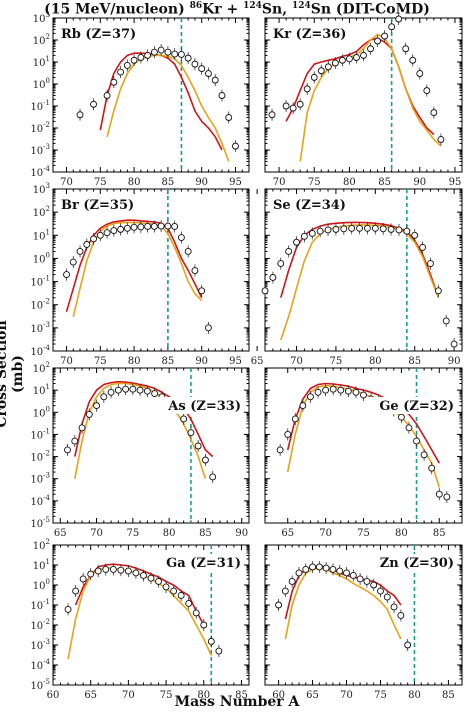  What do you see at coordinates (363, 453) in the screenshot?
I see `panel-6: 65 70 75 80 85 Ge (Z=32)` at bounding box center [363, 453].